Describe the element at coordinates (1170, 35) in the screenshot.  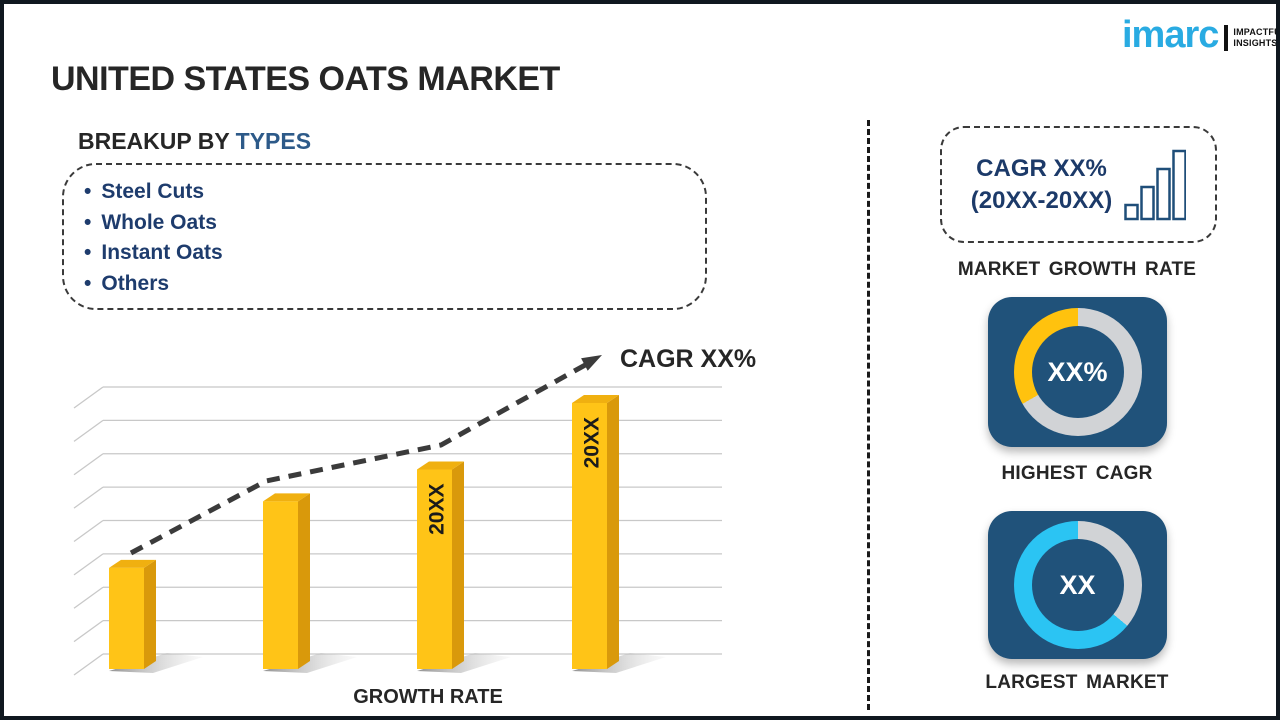
I see `imarc-brand-text: imarc` at that location.